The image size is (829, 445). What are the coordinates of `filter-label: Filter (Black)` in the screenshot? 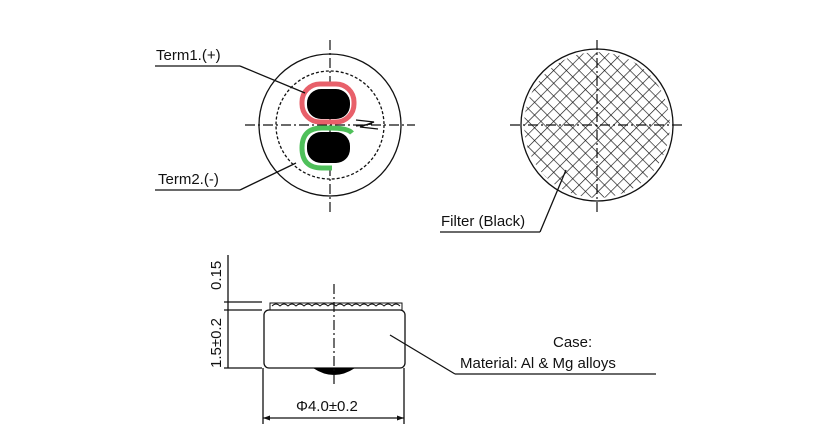 It's located at (483, 221).